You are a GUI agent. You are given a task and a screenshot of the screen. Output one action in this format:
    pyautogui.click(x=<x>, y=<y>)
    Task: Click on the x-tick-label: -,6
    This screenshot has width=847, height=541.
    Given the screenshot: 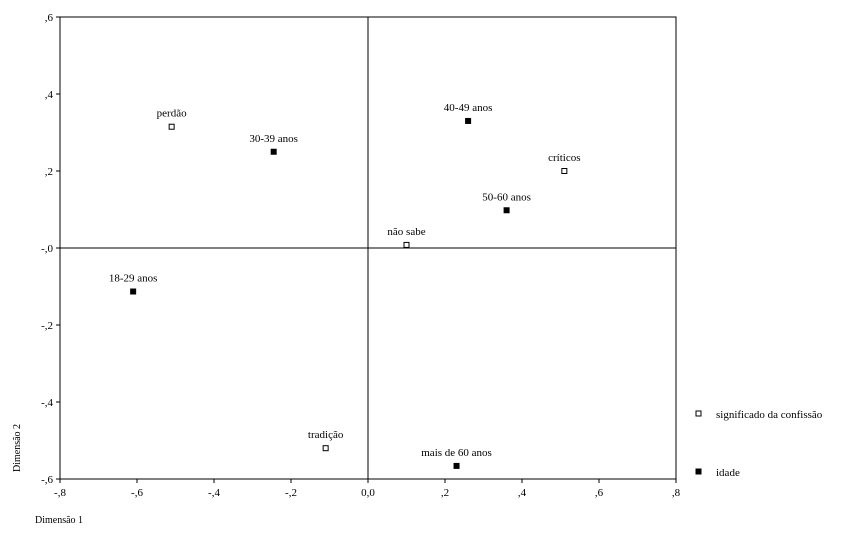 What is the action you would take?
    pyautogui.click(x=137, y=493)
    